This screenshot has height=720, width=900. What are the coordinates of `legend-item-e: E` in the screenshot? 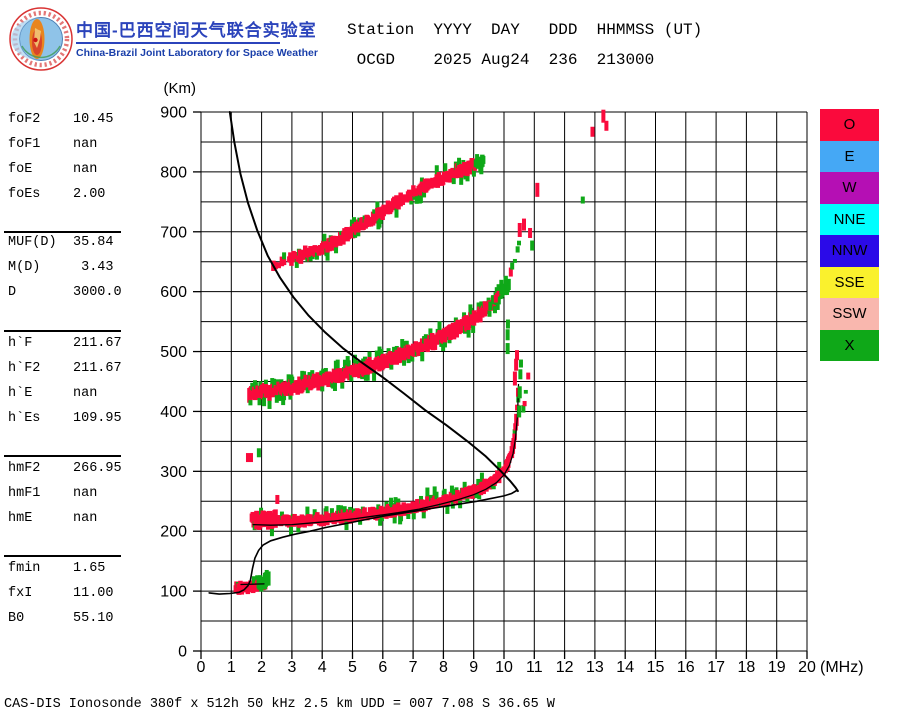 It's located at (849, 156).